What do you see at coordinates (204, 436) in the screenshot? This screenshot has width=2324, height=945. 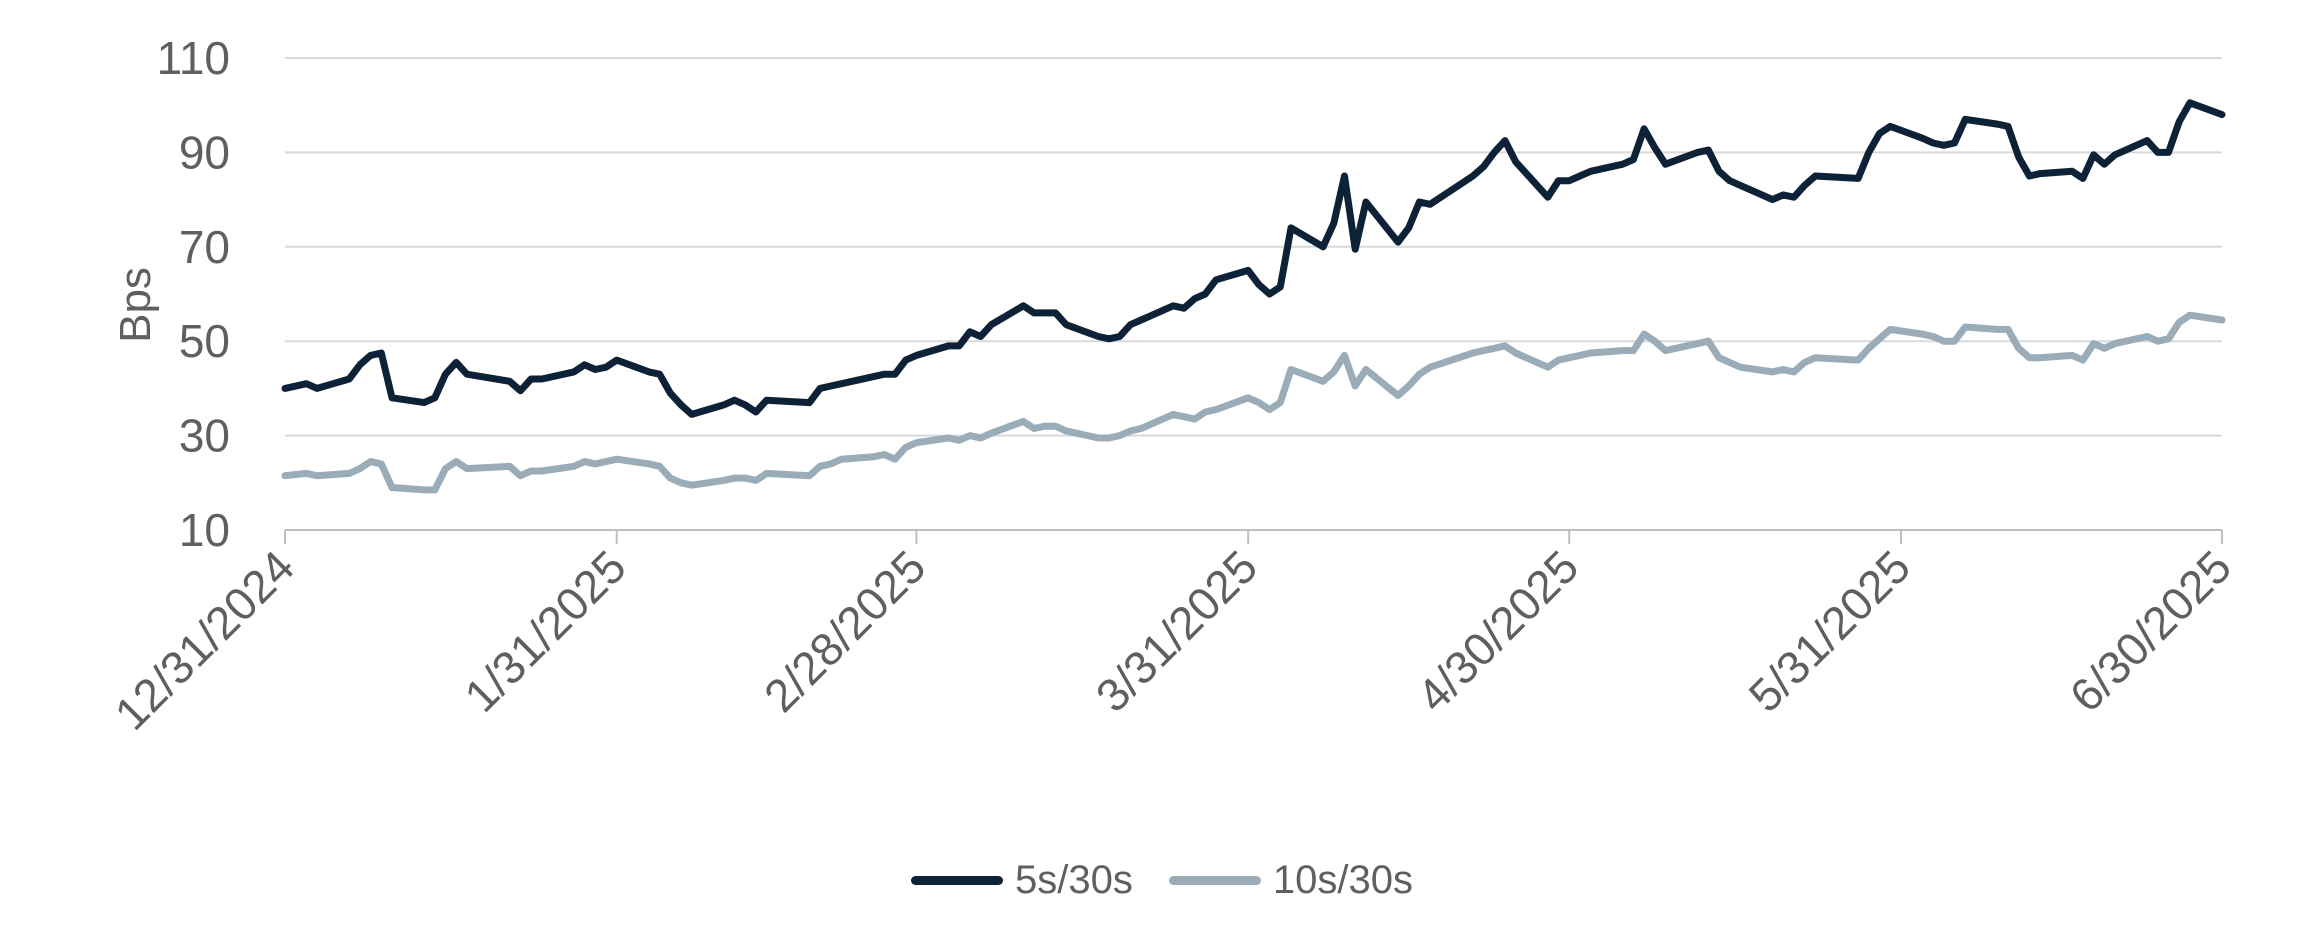 I see `y-tick-label: 30` at bounding box center [204, 436].